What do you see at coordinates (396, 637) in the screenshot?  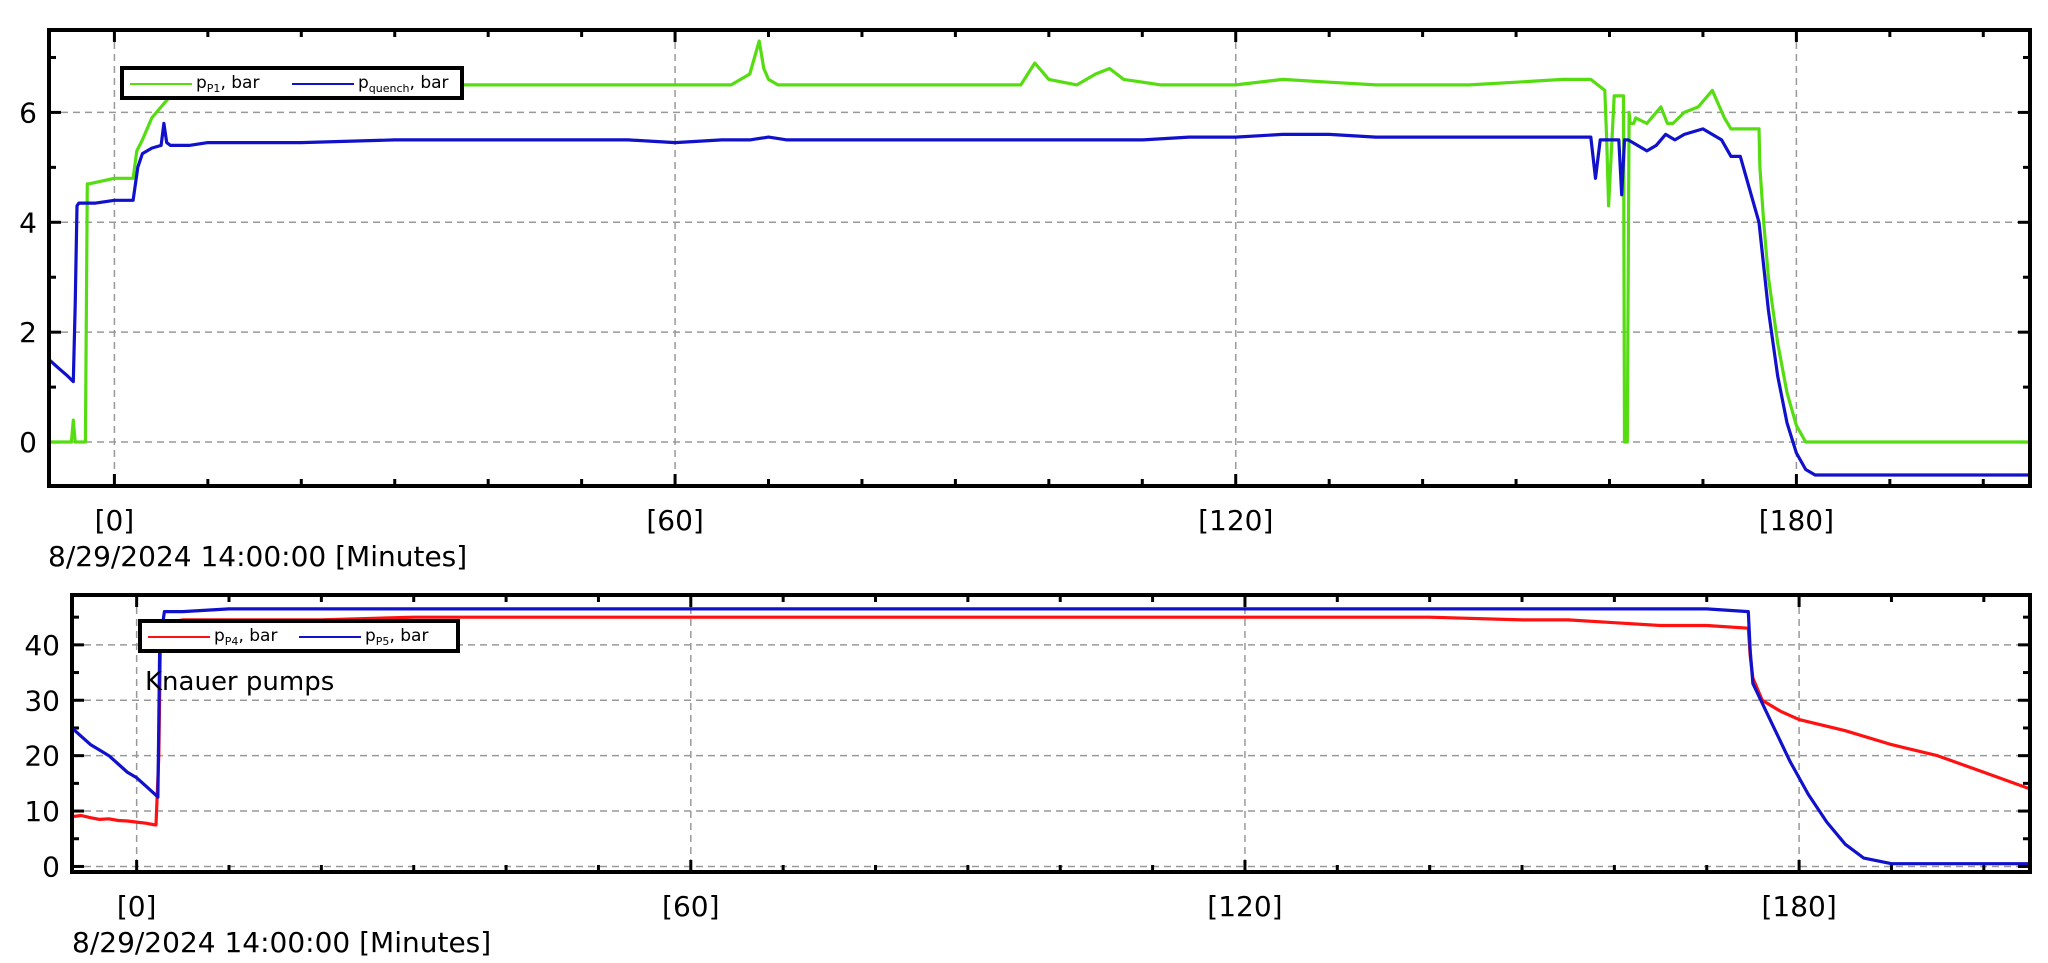 I see `legend-entry: pP5, bar` at bounding box center [396, 637].